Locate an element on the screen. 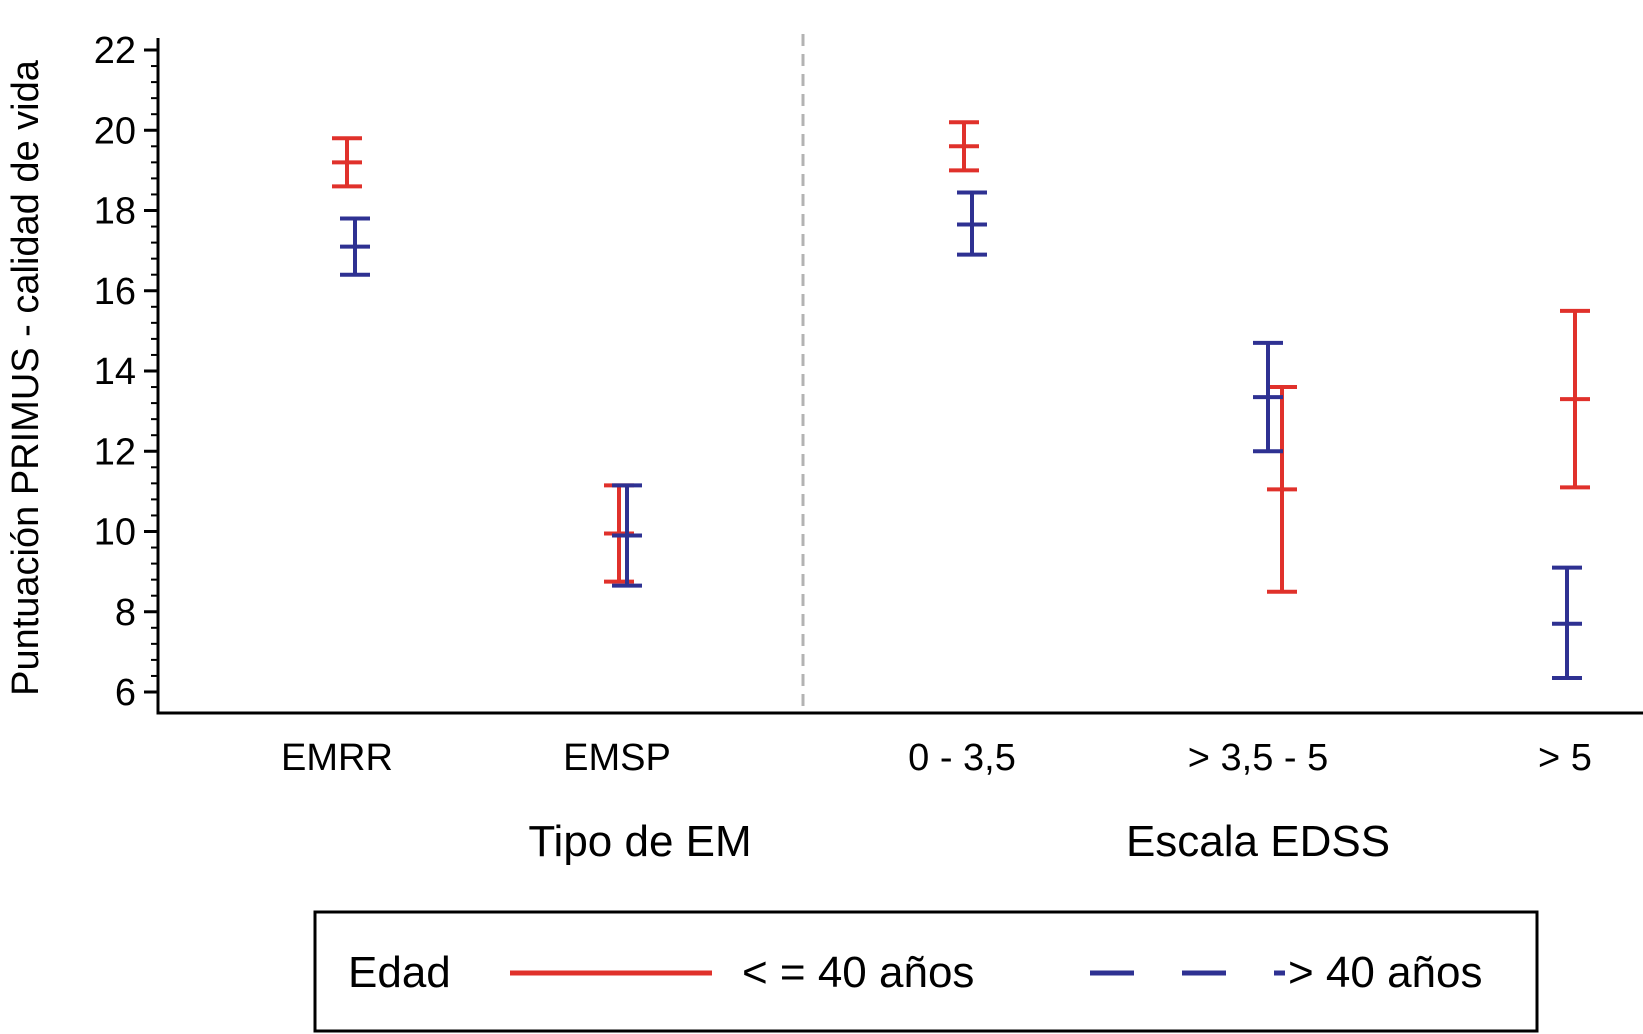 The height and width of the screenshot is (1034, 1643). legend-title: Edad is located at coordinates (399, 972).